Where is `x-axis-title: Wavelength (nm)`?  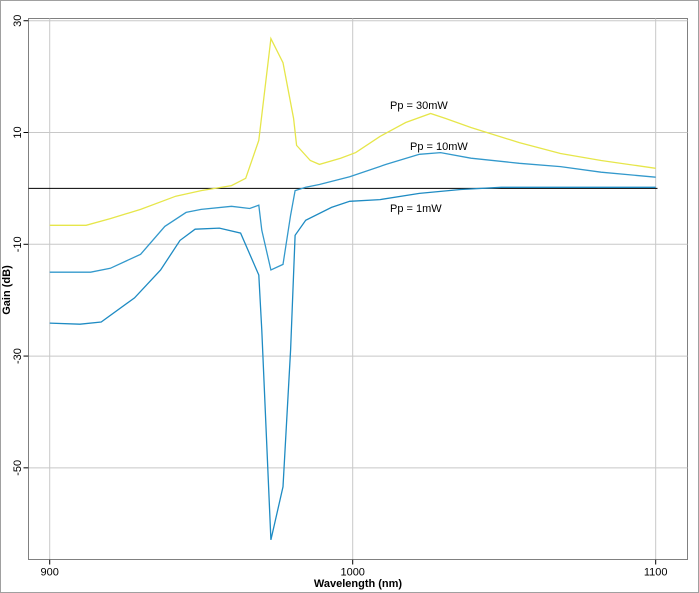
x-axis-title: Wavelength (nm) is located at coordinates (358, 584).